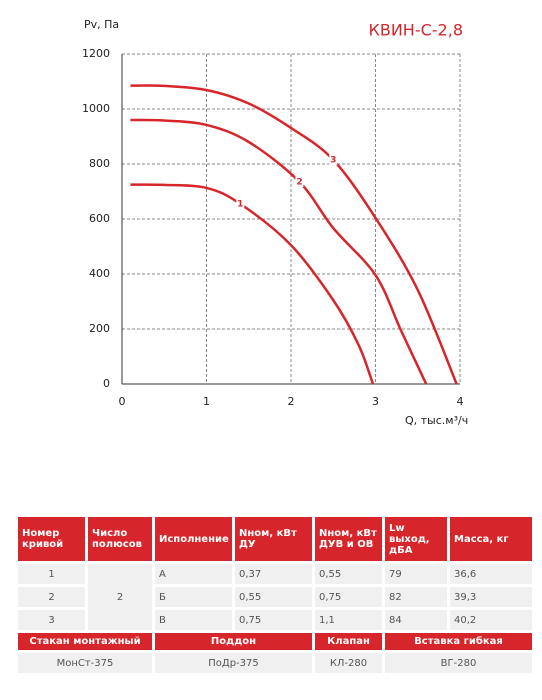  I want to click on y-tick-label: 800, so click(99, 163).